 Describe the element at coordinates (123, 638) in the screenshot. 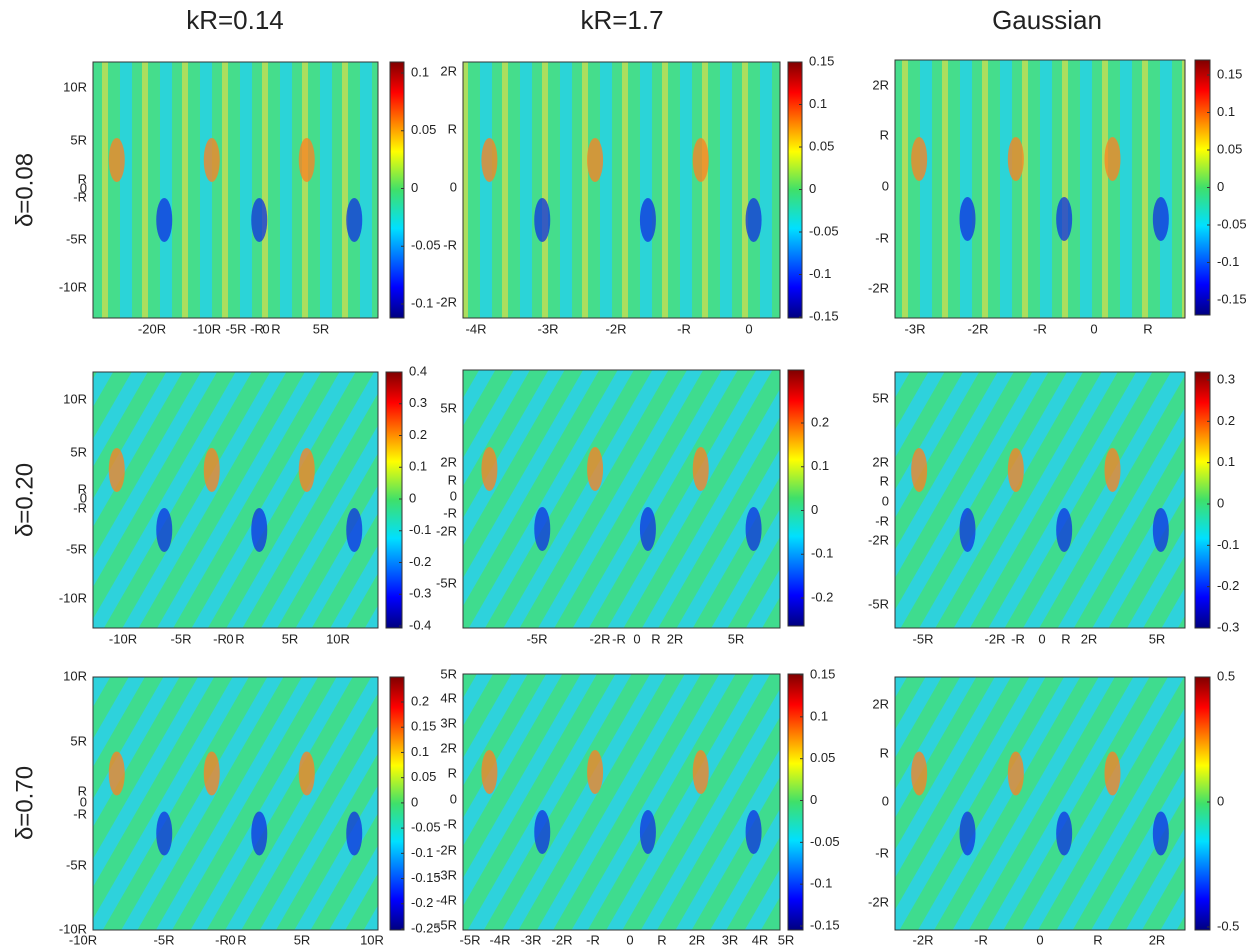

I see `x-tick-label: -10R` at that location.